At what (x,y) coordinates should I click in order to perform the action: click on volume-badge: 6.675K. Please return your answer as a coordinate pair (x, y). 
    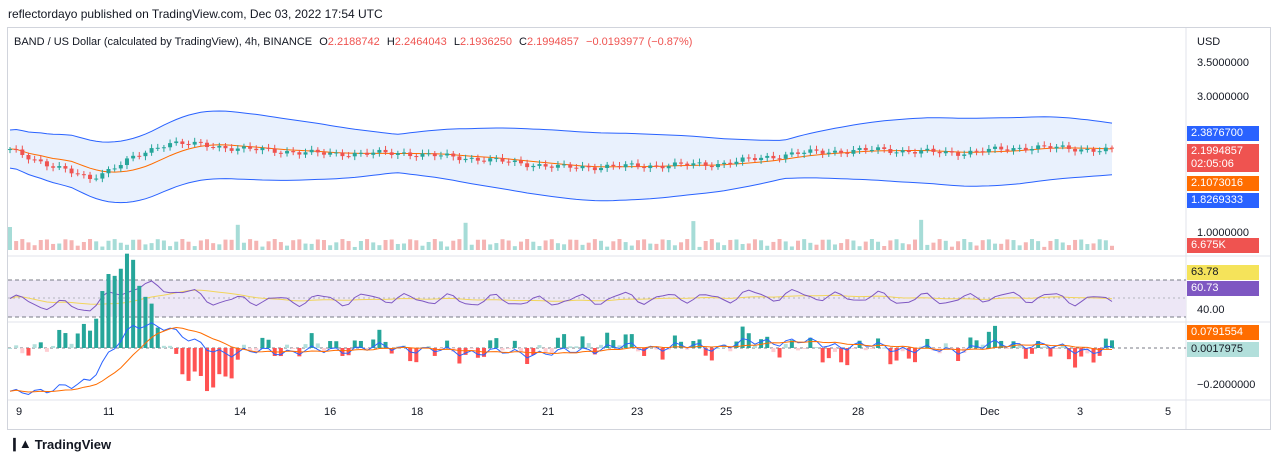
    Looking at the image, I should click on (1223, 245).